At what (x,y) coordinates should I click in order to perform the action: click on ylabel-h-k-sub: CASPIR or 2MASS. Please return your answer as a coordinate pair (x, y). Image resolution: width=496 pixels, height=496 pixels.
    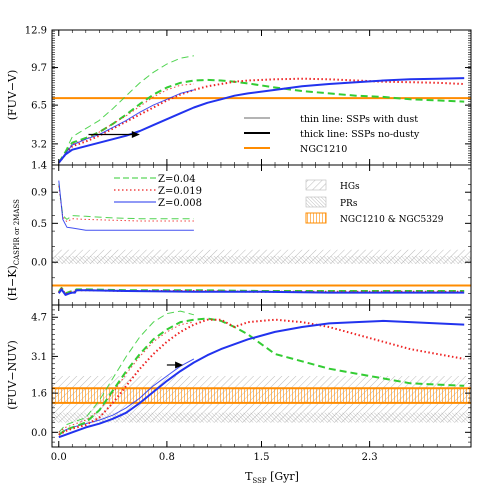
    Looking at the image, I should click on (17, 232).